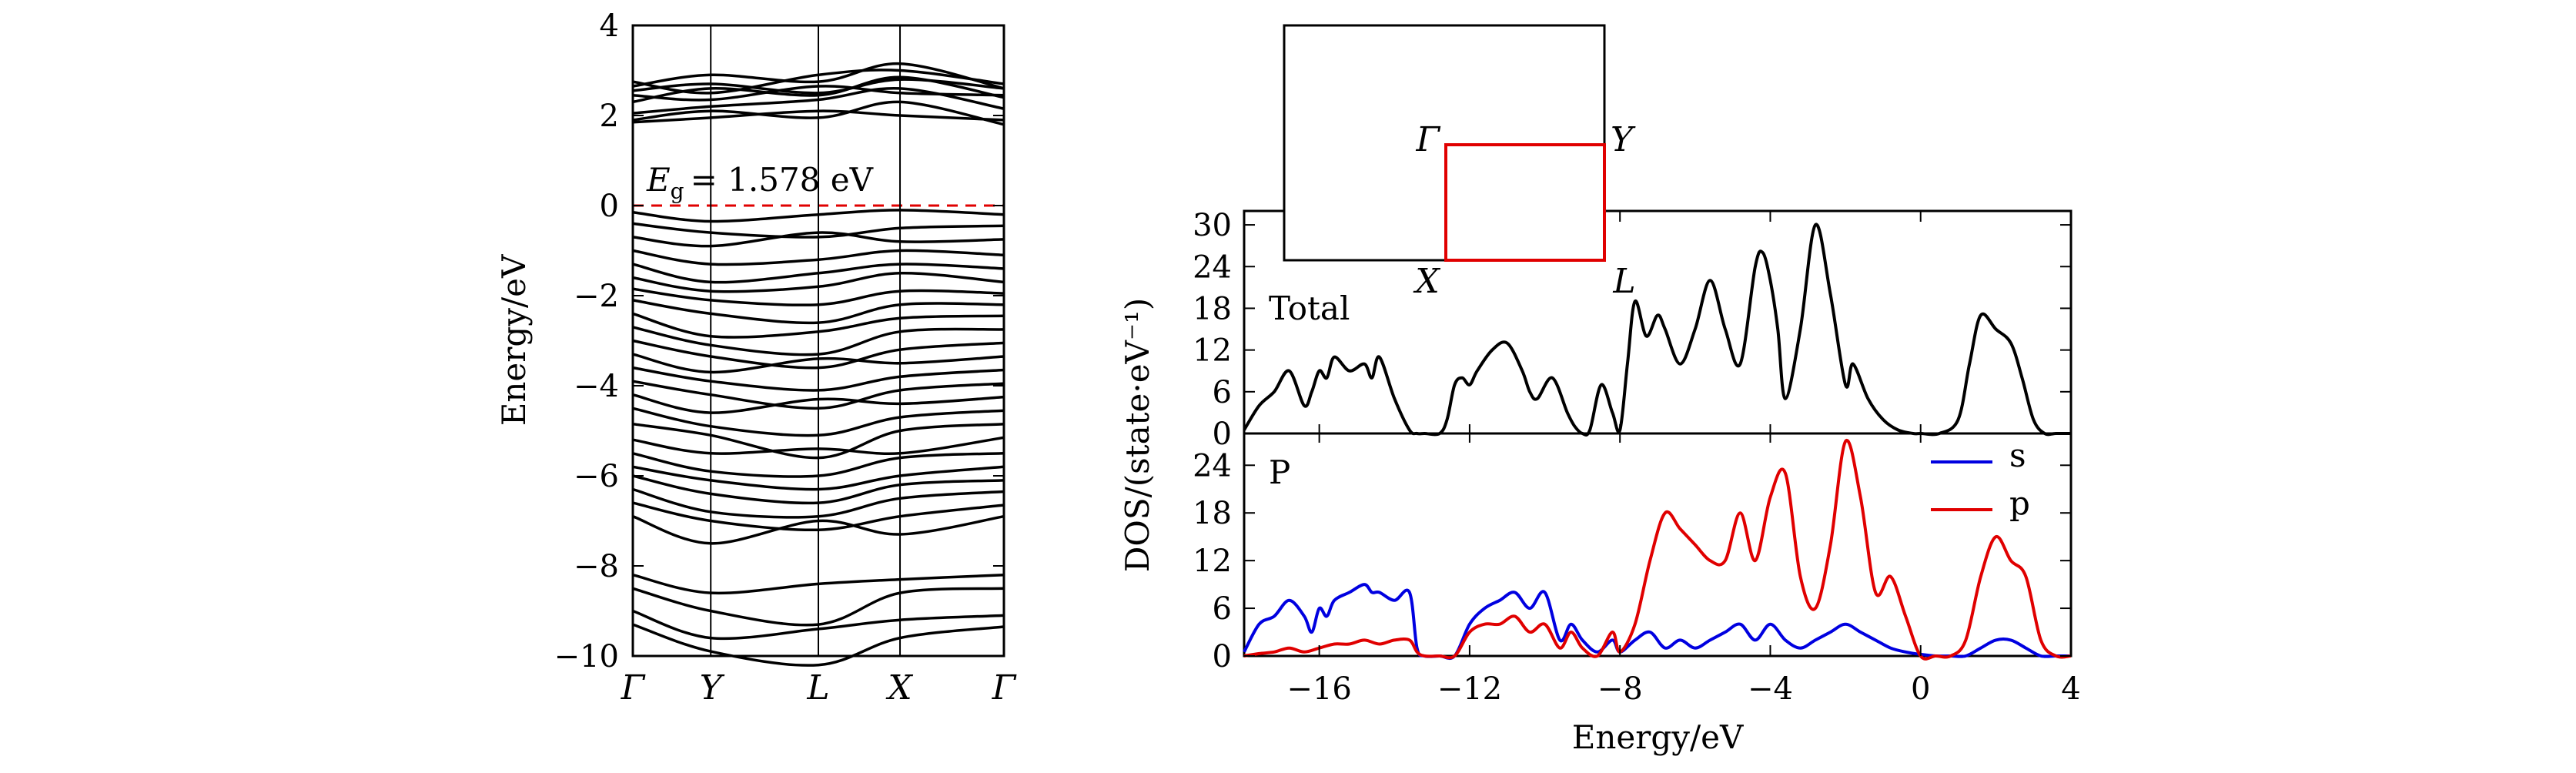  I want to click on p-dos-curves, so click(1657, 549).